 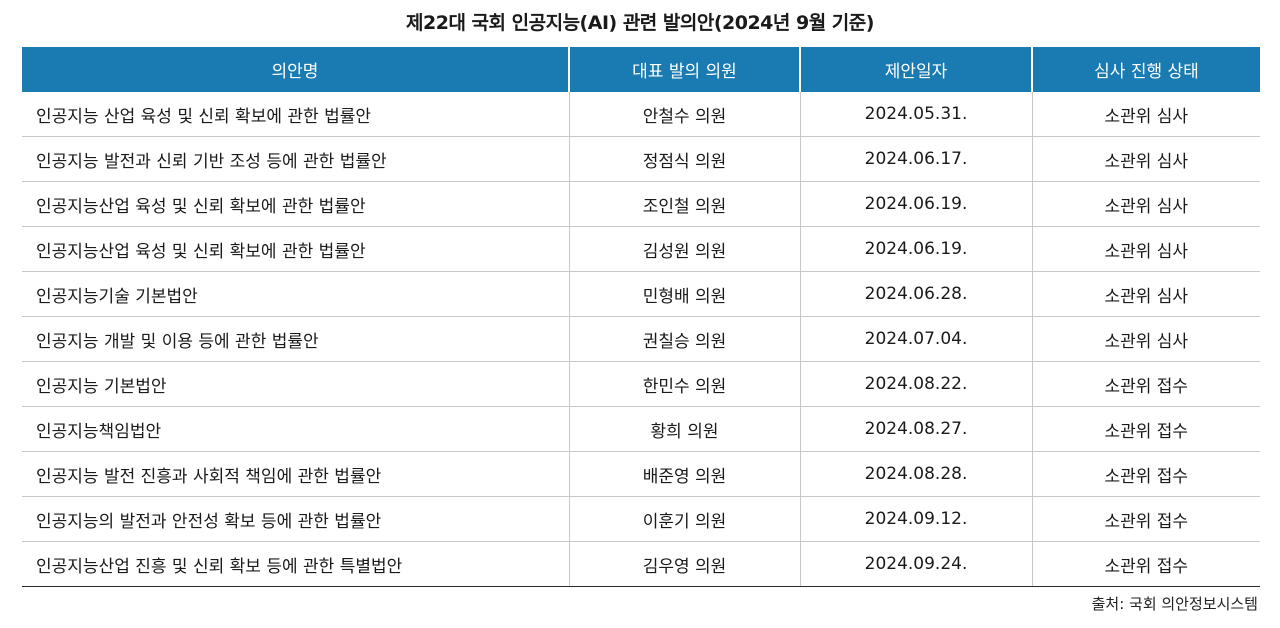 I want to click on cell-bill-name: 인공지능 기본법안, so click(x=295, y=384).